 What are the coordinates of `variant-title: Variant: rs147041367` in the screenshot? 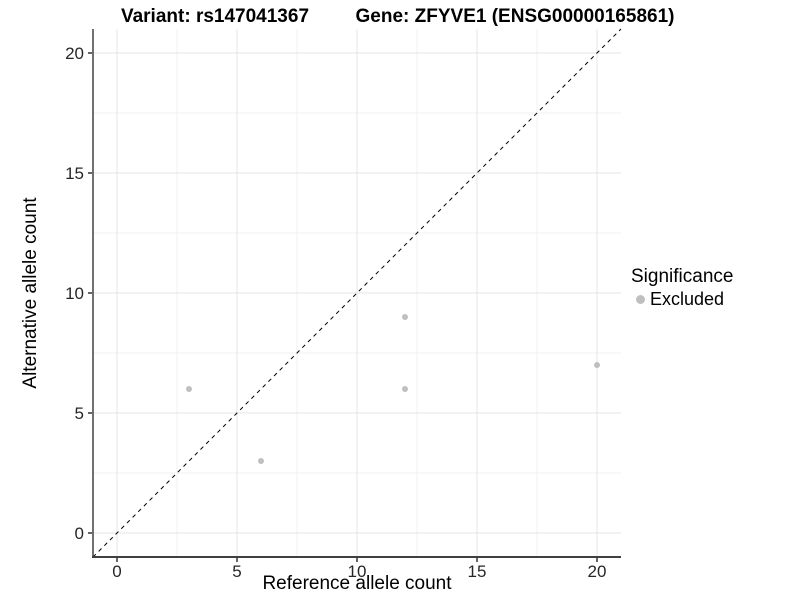 It's located at (215, 16).